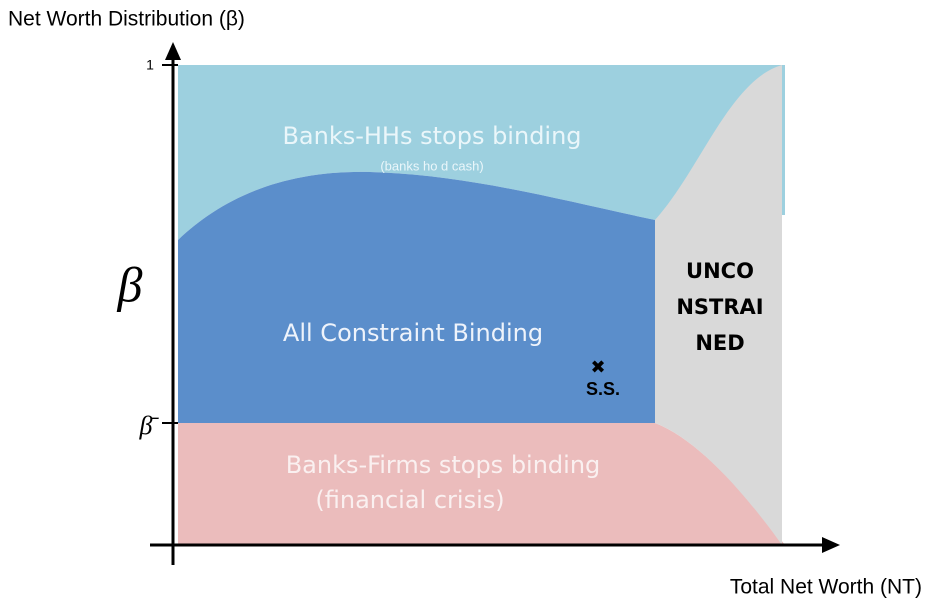  What do you see at coordinates (431, 165) in the screenshot?
I see `region-note: (banks ho d cash)` at bounding box center [431, 165].